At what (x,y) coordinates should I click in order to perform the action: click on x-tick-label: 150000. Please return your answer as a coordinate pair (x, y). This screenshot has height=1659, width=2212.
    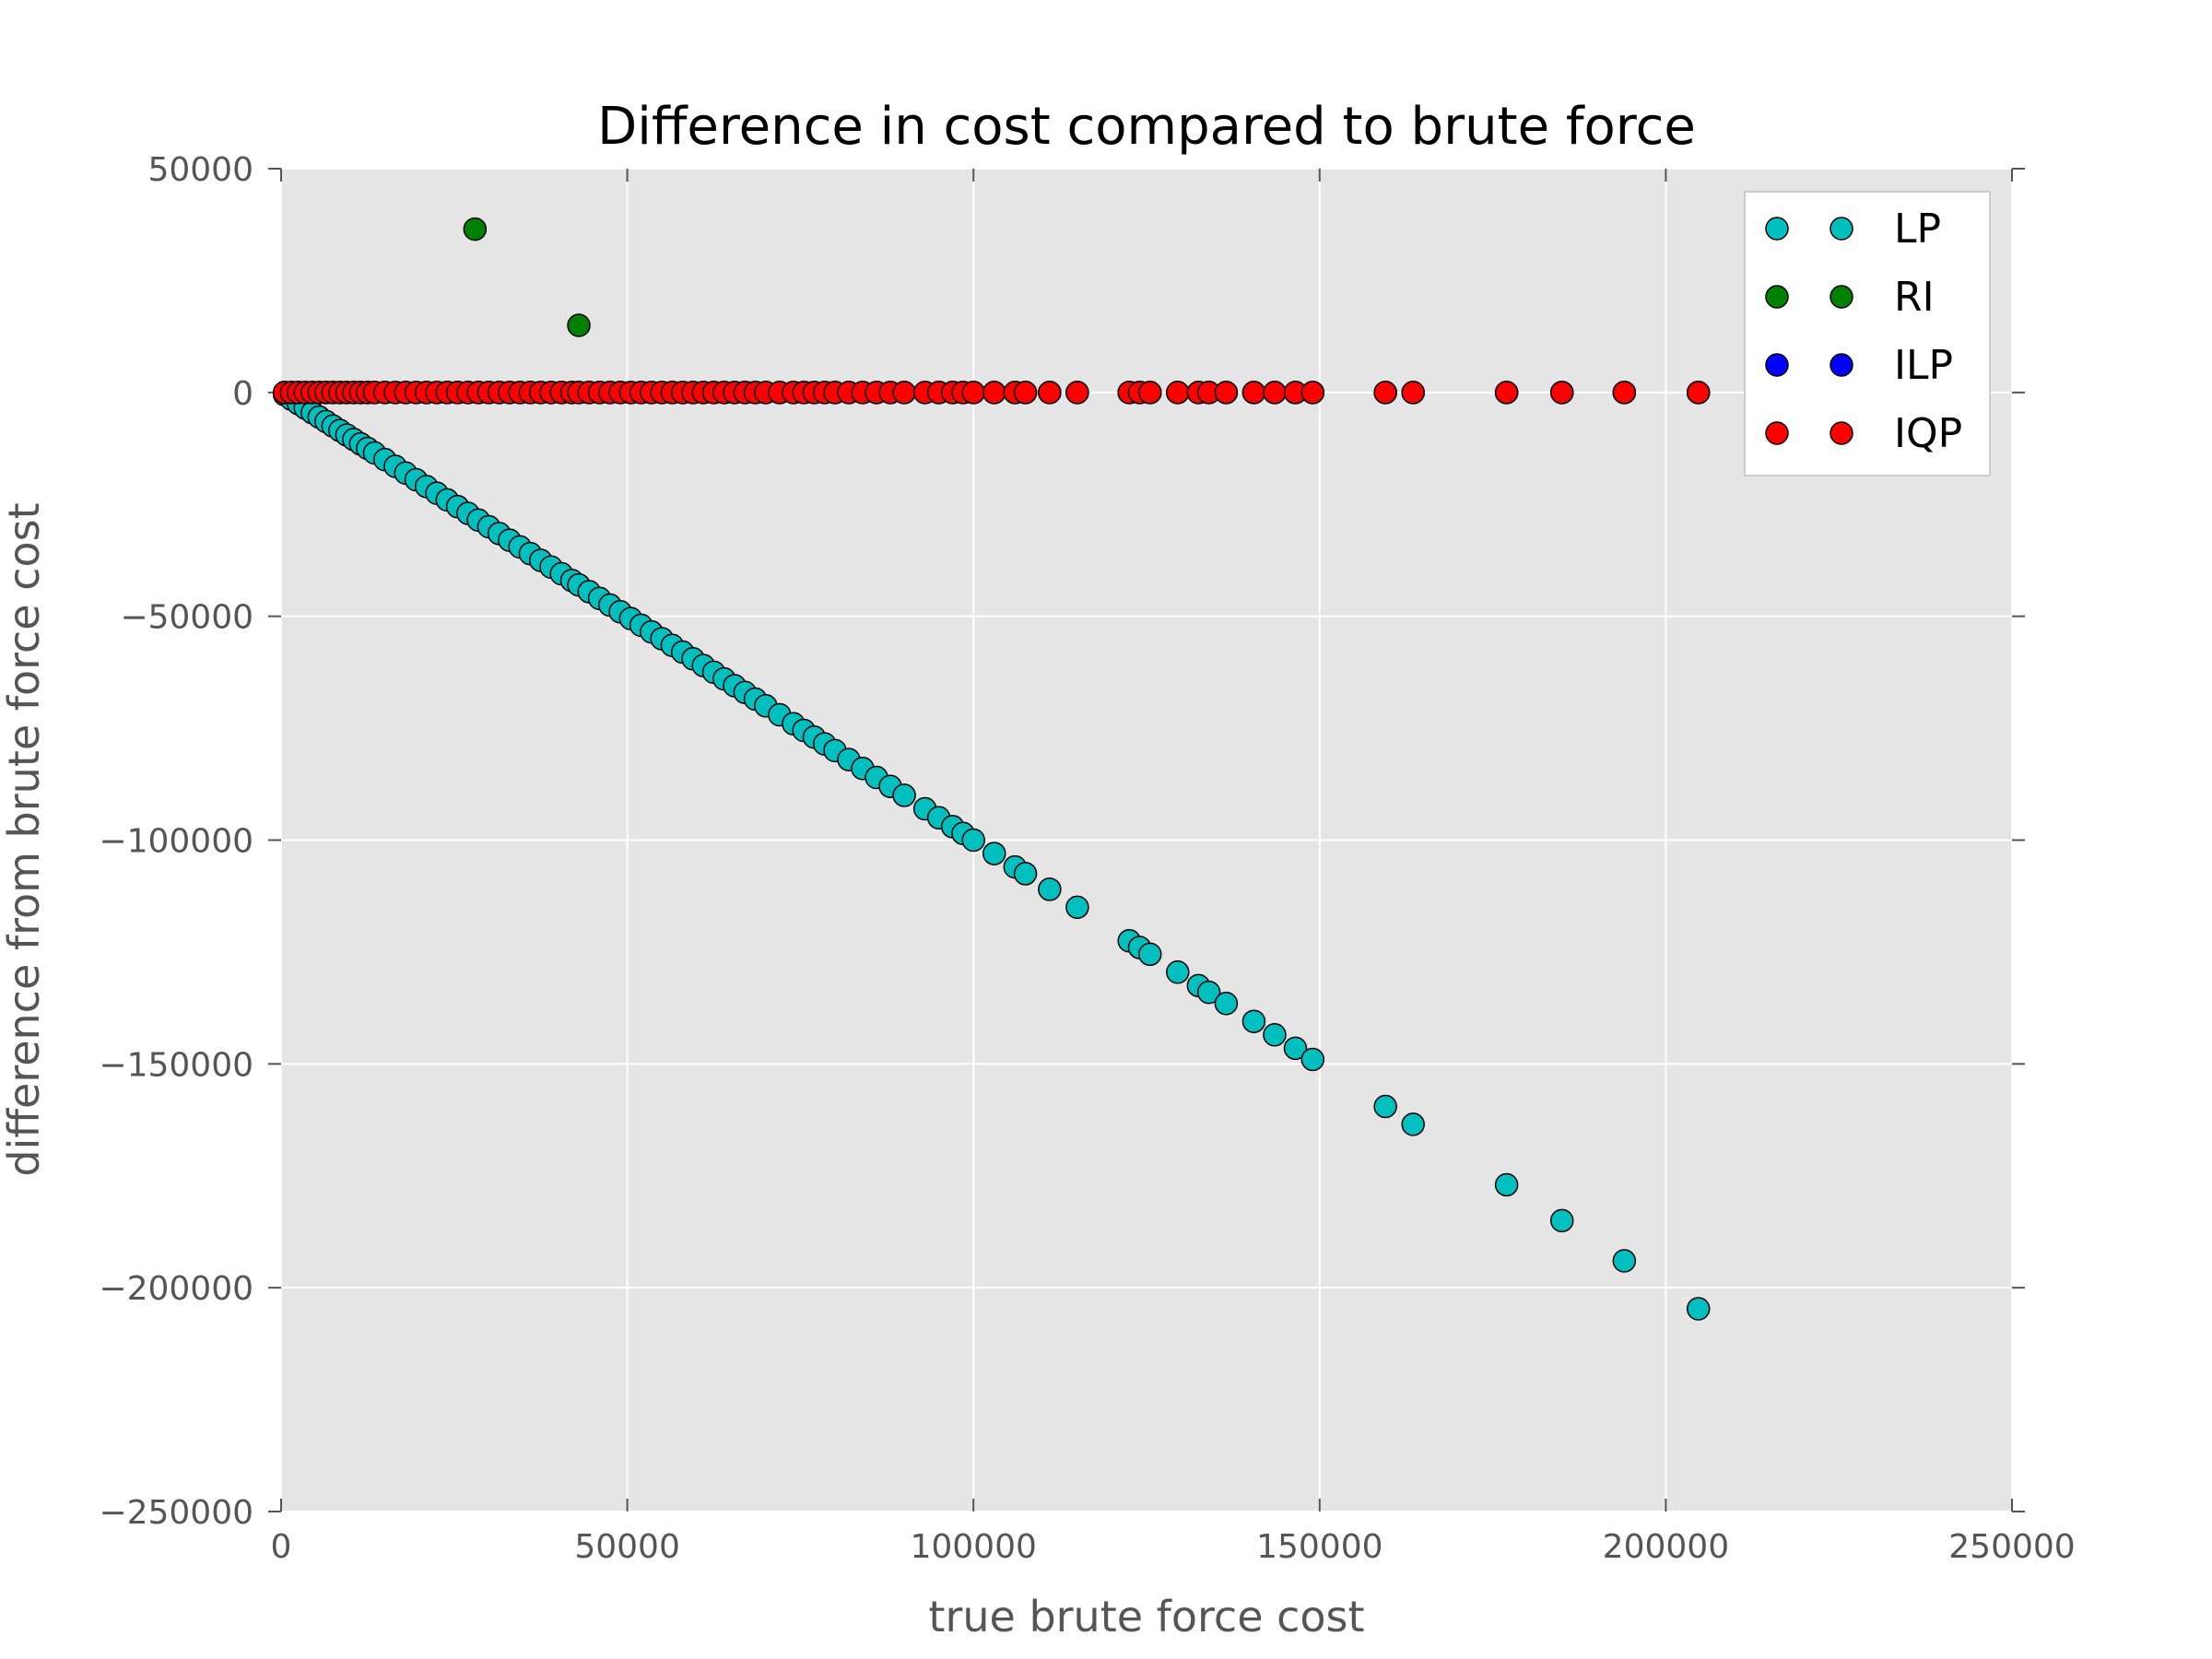
    Looking at the image, I should click on (1319, 1547).